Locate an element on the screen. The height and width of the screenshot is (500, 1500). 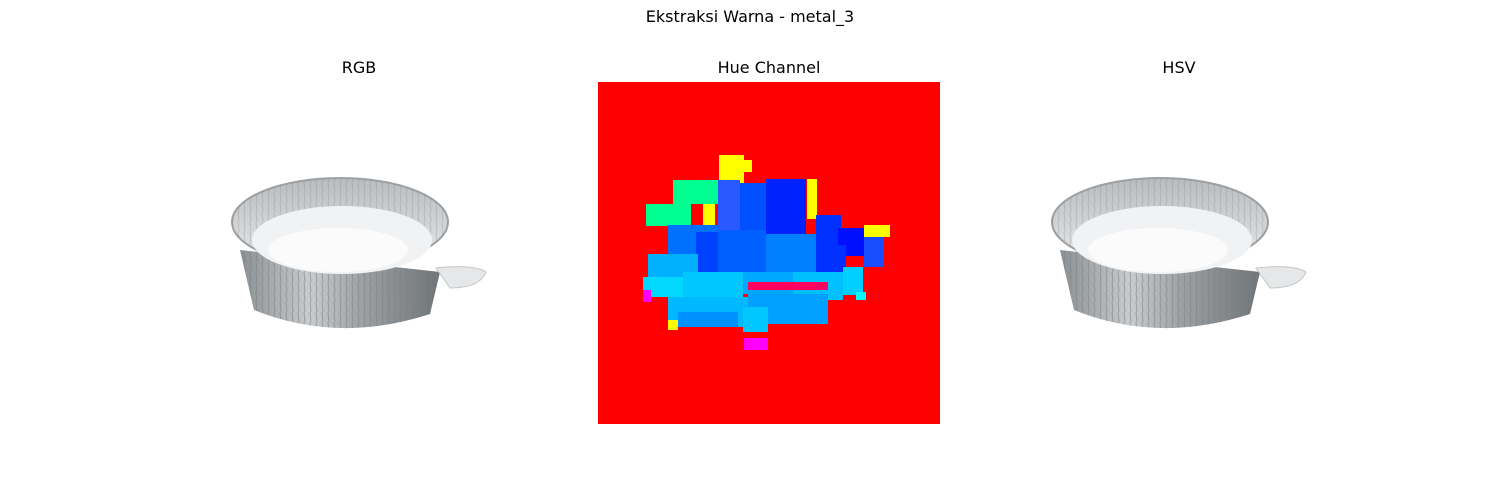
panel-title-hue: Hue Channel is located at coordinates (769, 67).